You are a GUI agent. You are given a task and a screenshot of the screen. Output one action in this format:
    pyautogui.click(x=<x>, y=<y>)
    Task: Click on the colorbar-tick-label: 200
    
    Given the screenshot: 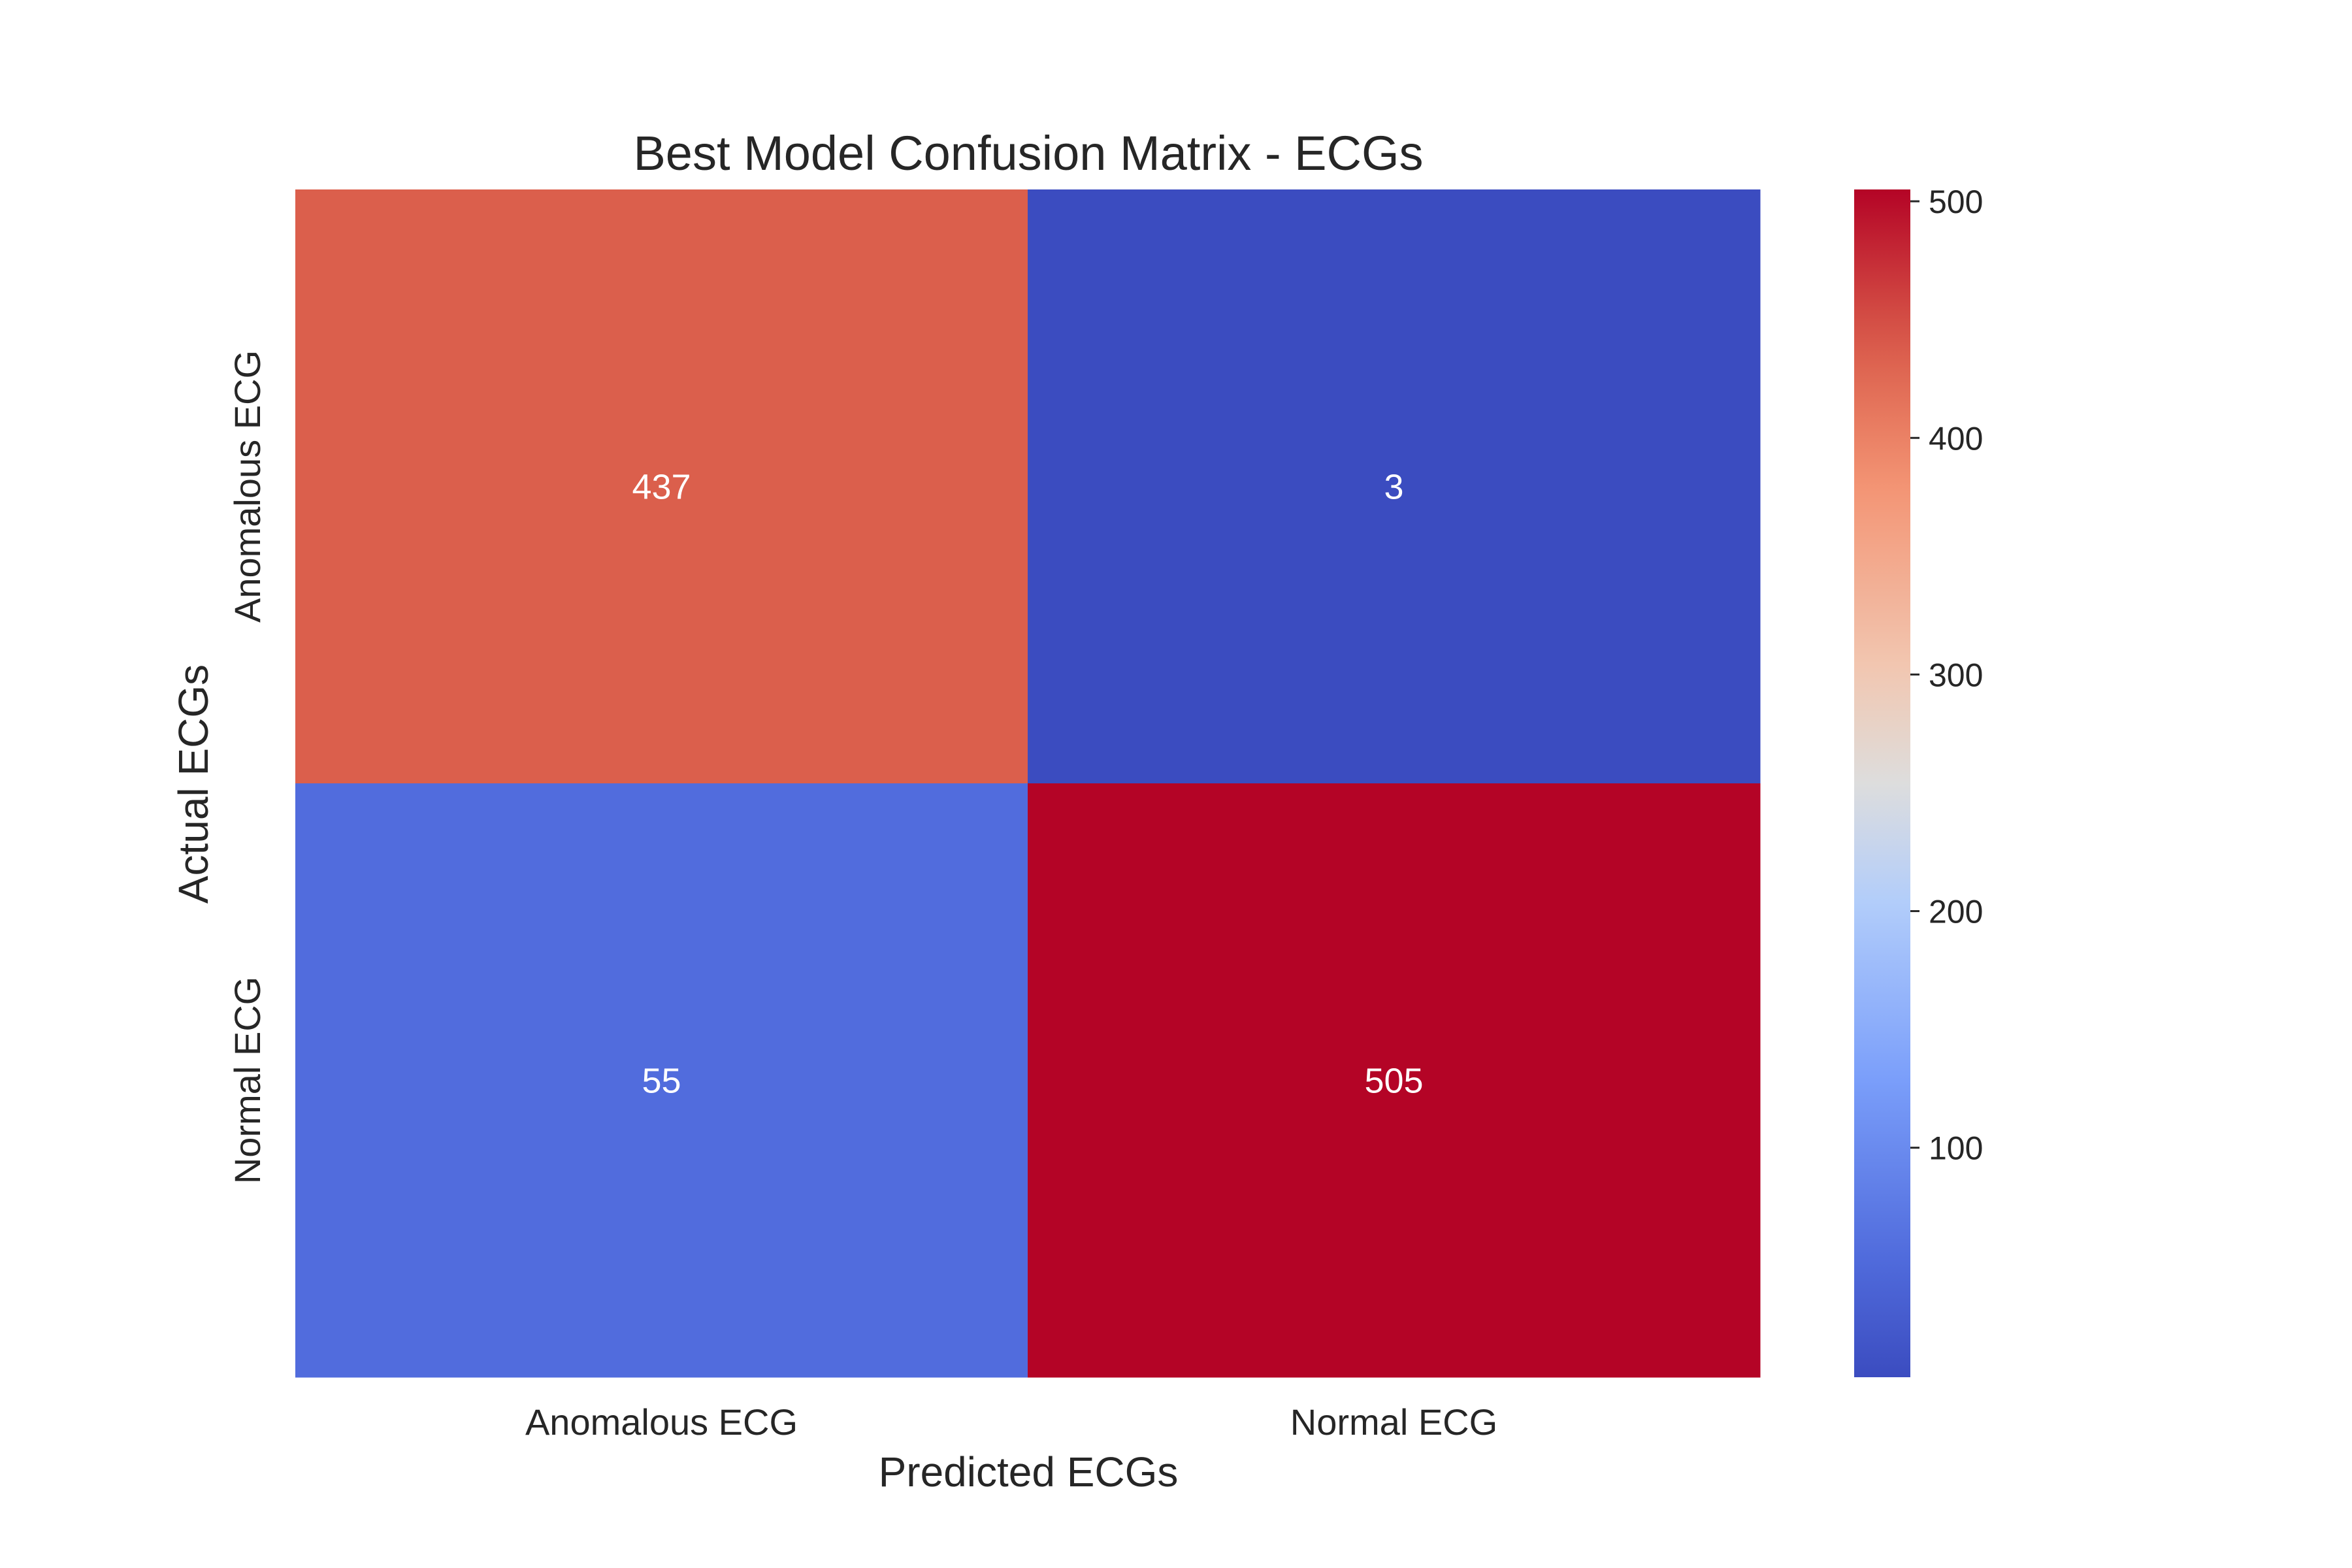 What is the action you would take?
    pyautogui.click(x=1956, y=912)
    